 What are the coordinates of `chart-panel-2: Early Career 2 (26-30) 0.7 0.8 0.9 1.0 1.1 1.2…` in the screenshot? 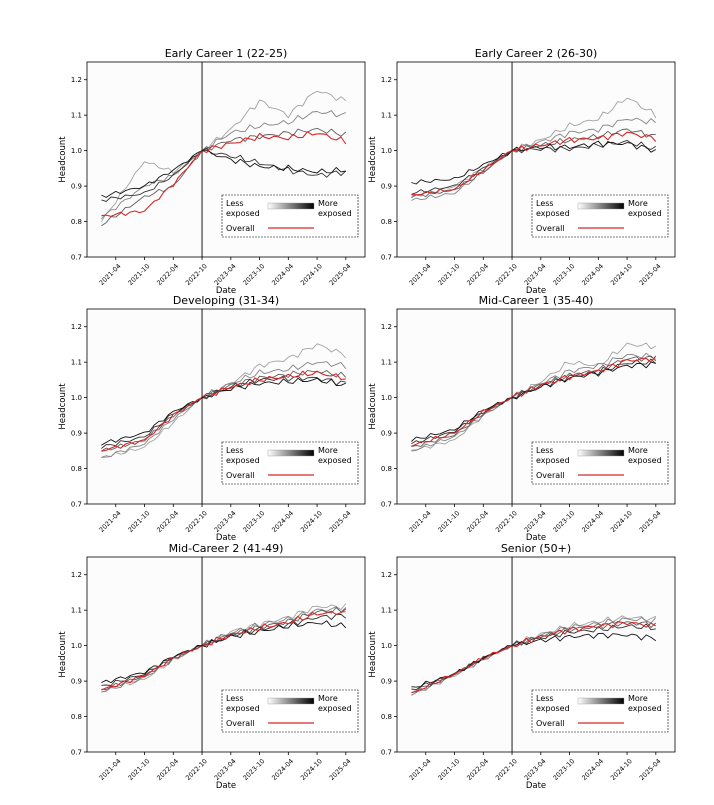 It's located at (522, 171).